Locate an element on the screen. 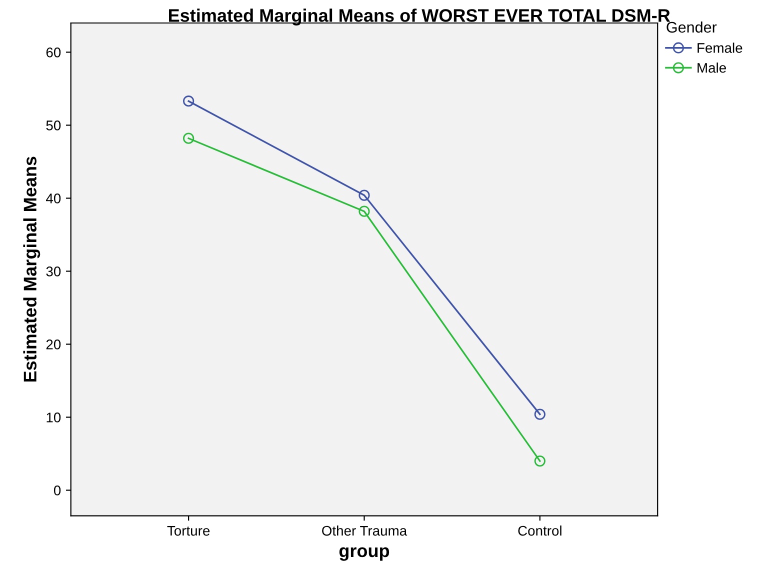  y-axis-title: Estimated Marginal Means is located at coordinates (31, 269).